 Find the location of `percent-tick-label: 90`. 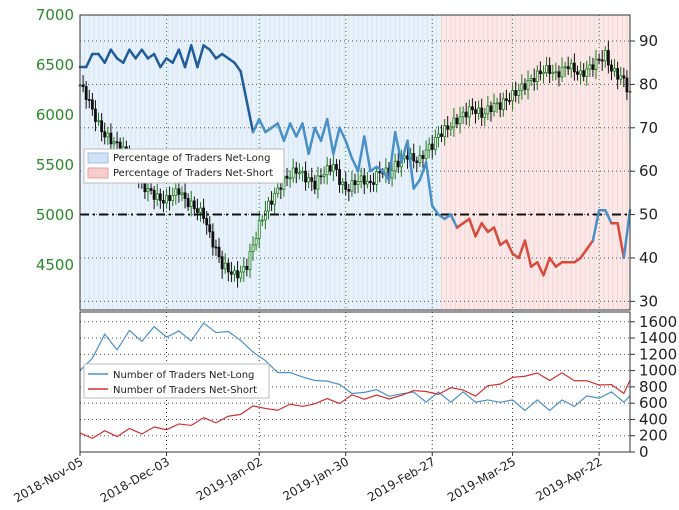

percent-tick-label: 90 is located at coordinates (648, 41).